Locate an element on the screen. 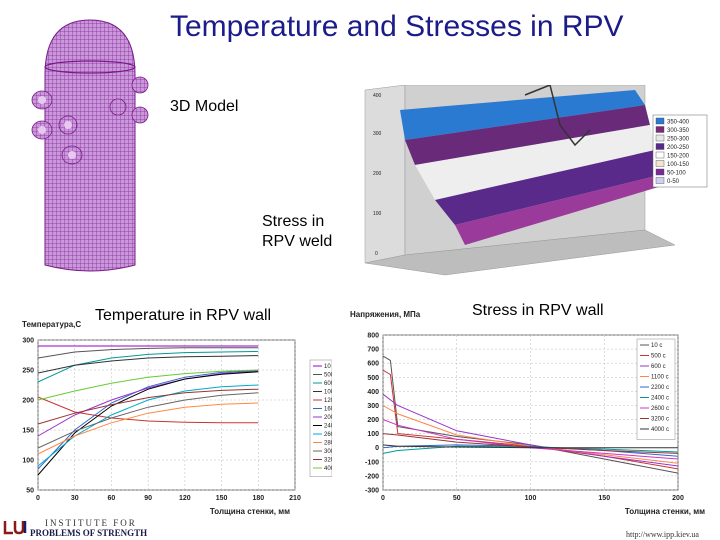 The image size is (720, 540). y-tick-label: 800 is located at coordinates (373, 336).